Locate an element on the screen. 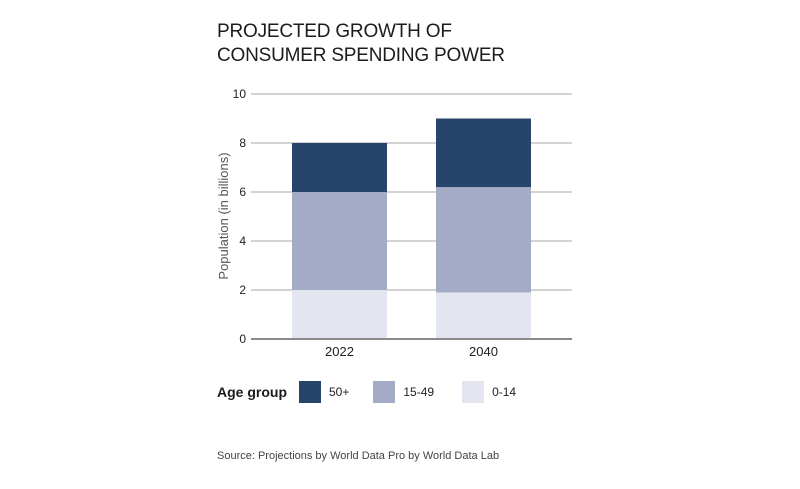 The height and width of the screenshot is (489, 800). y-tick-label: 2 is located at coordinates (242, 290).